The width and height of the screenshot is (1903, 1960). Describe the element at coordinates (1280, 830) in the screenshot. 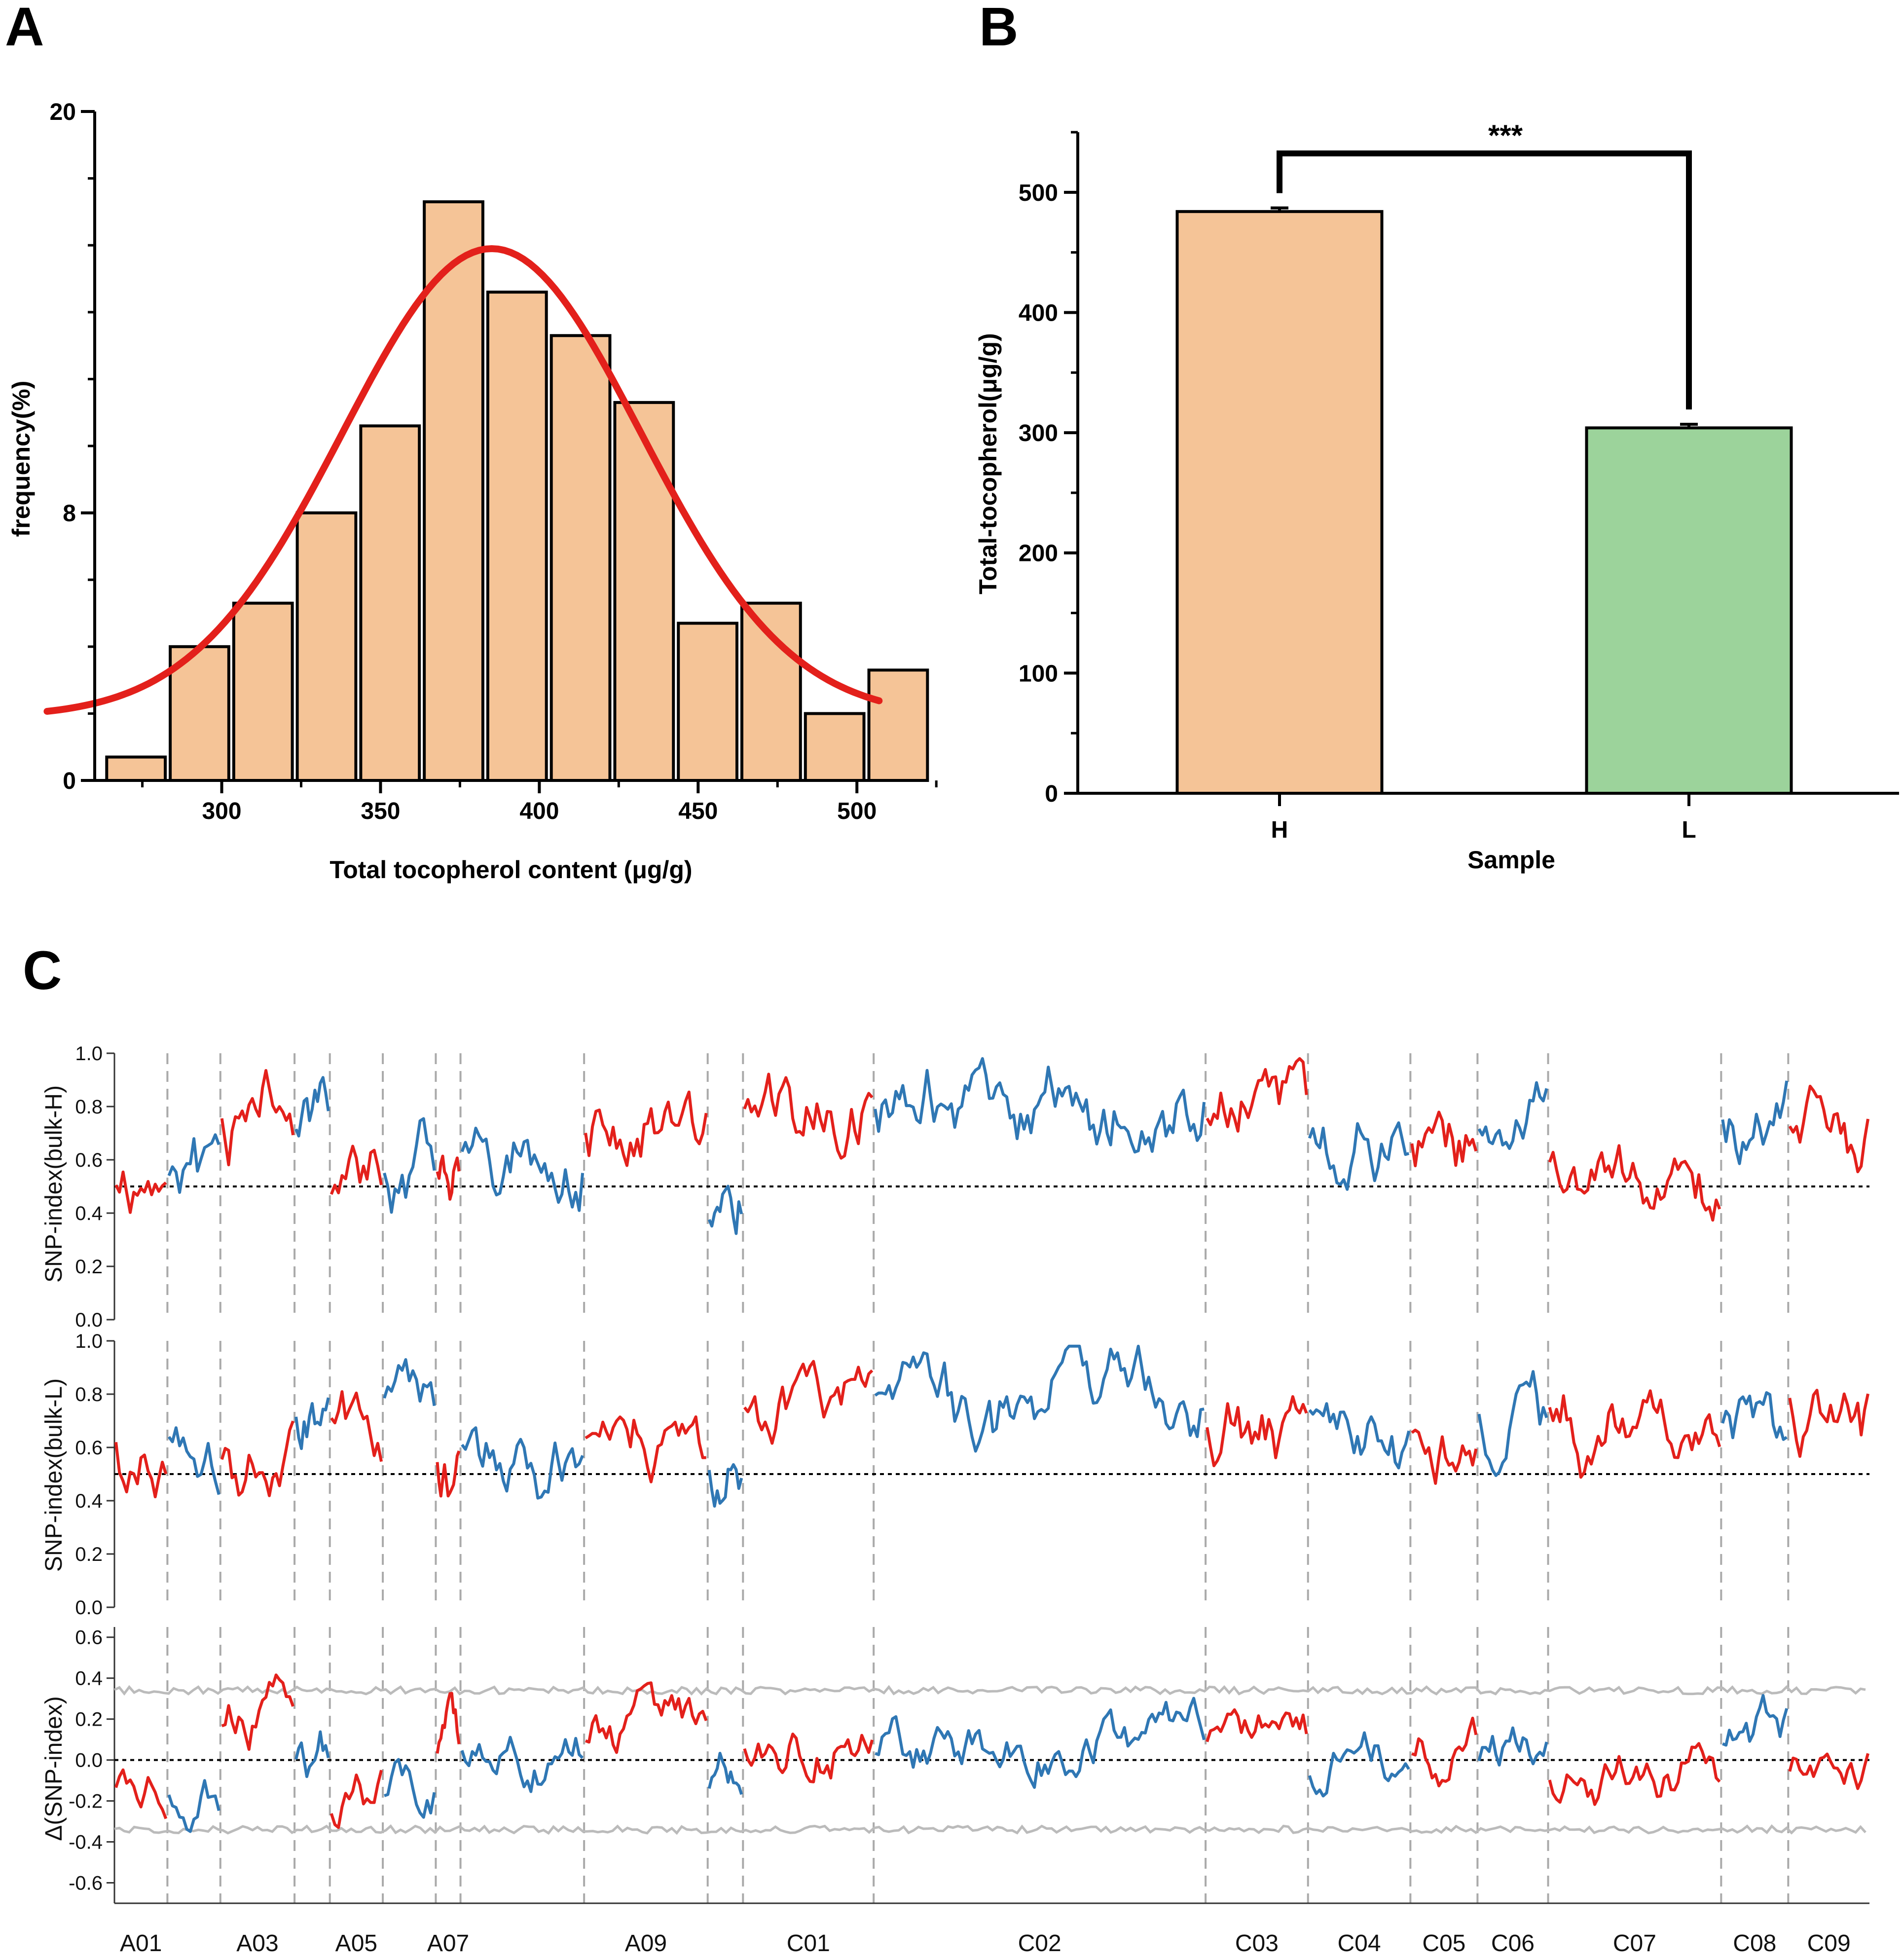

I see `bar-chart-x-tick-label: H` at that location.